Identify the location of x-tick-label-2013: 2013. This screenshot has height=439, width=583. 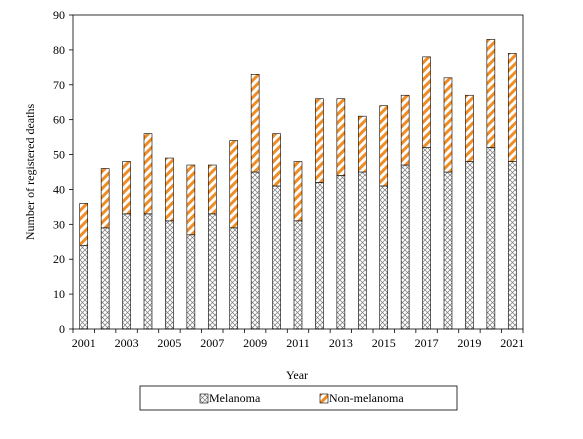
(341, 343).